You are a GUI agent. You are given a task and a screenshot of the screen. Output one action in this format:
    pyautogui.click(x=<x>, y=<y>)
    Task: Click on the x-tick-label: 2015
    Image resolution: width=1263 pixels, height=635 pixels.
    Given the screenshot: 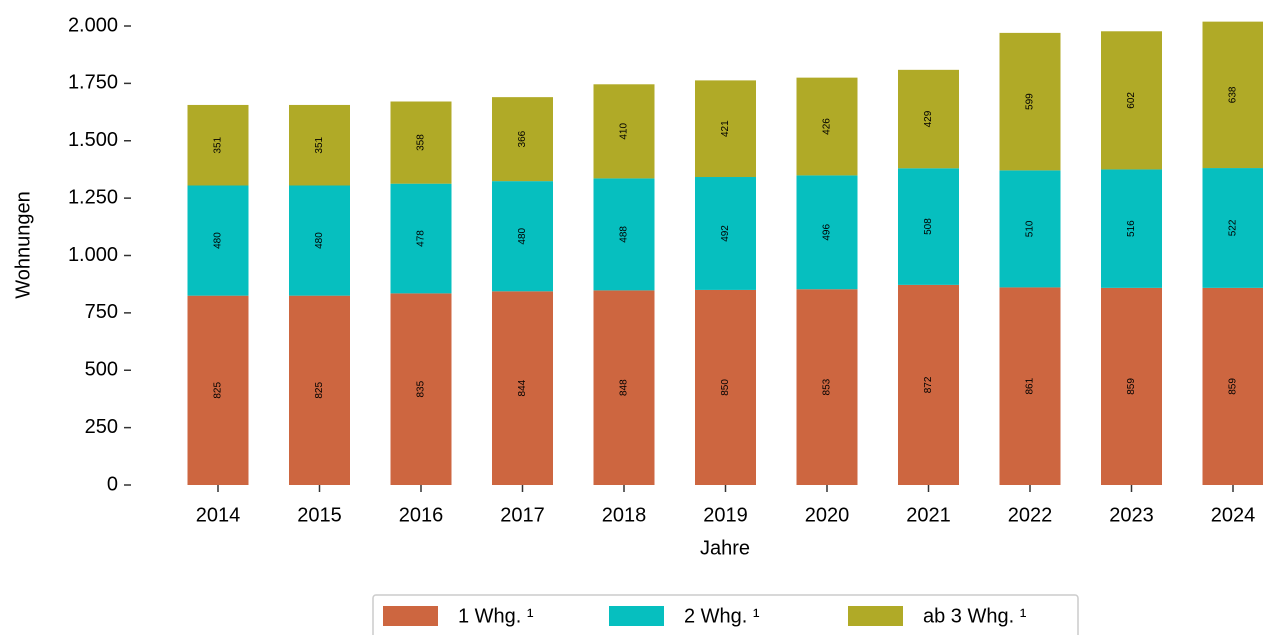 What is the action you would take?
    pyautogui.click(x=319, y=515)
    